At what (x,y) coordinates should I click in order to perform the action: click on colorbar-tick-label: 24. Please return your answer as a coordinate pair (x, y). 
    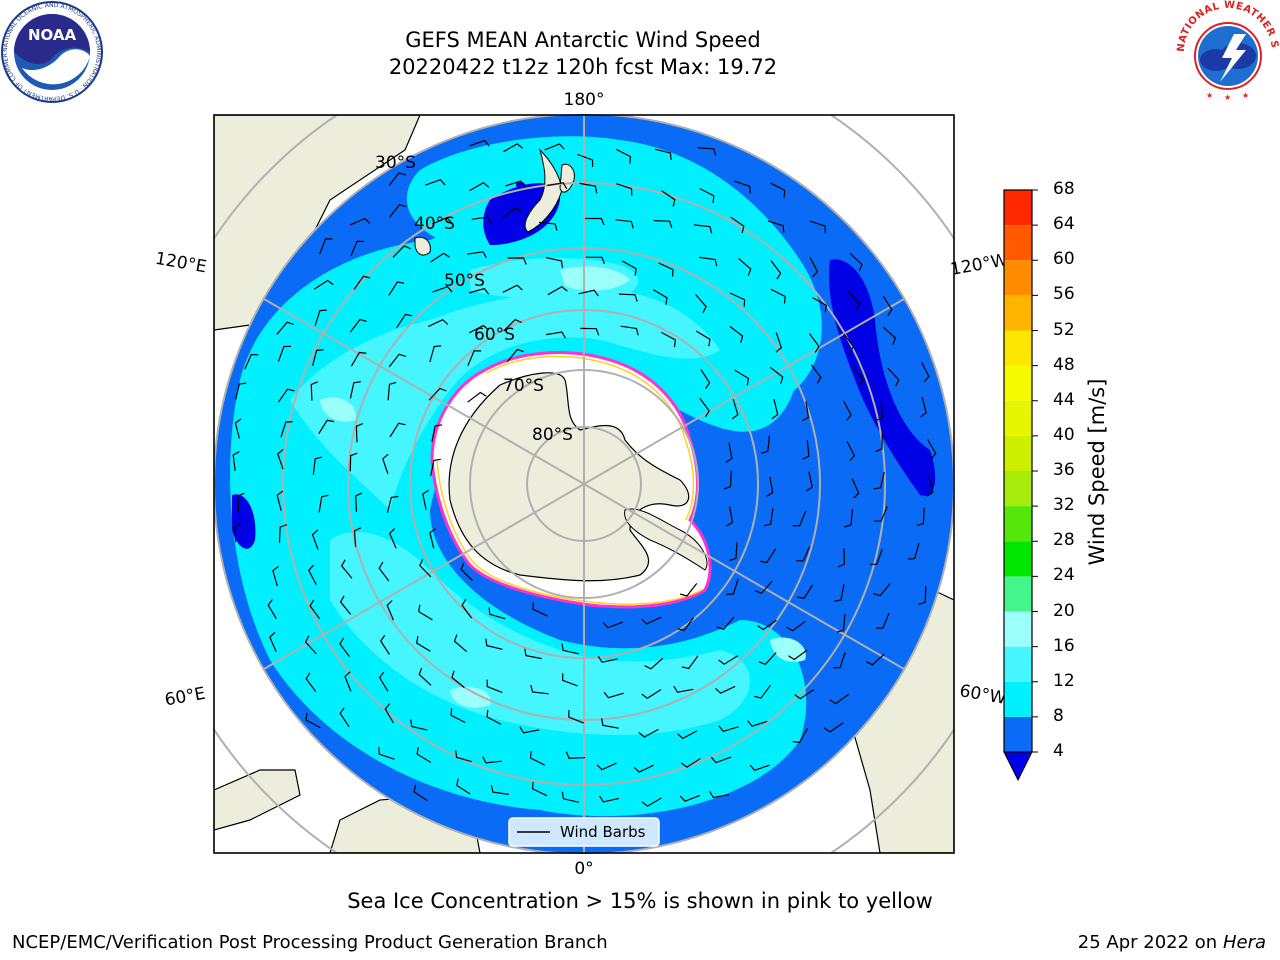
    Looking at the image, I should click on (1064, 575).